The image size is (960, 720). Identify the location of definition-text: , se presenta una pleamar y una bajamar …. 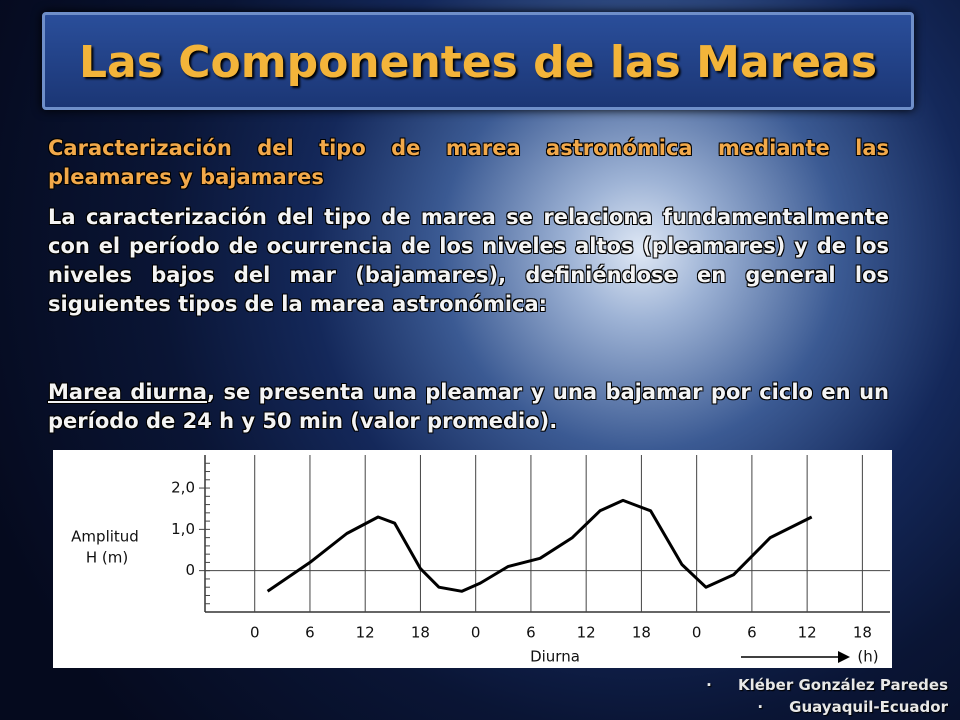
(469, 406).